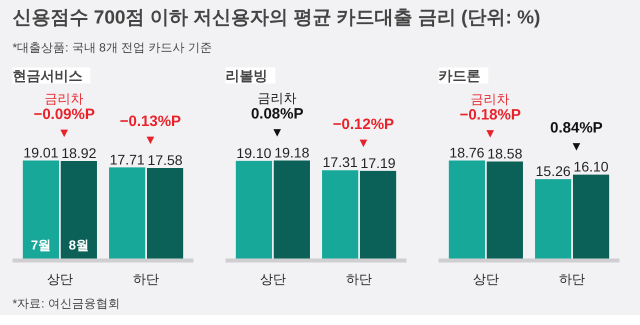 This screenshot has height=325, width=640. Describe the element at coordinates (127, 159) in the screenshot. I see `data-label: 17.71` at that location.